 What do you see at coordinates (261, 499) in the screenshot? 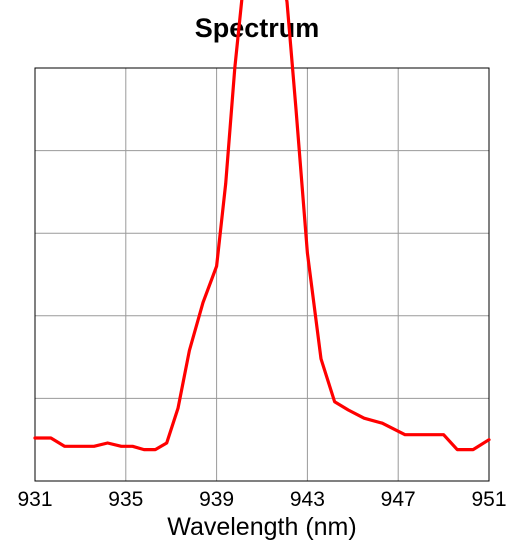
I see `x-tick-labels: 931 935 939 943 947 951` at bounding box center [261, 499].